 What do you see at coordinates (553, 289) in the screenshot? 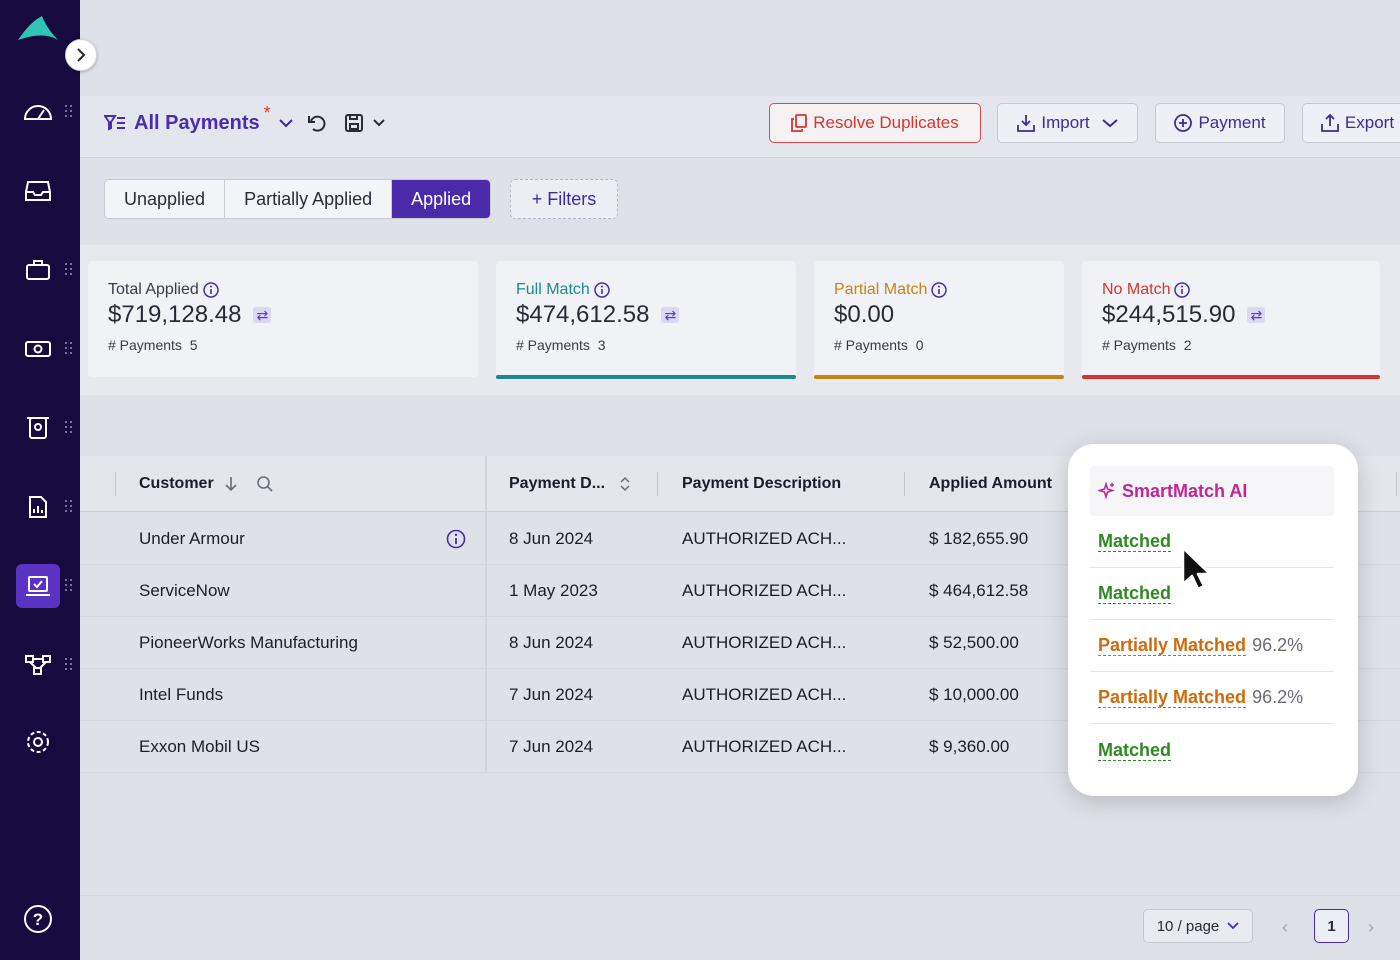
I see `card-label-text: Full Match` at bounding box center [553, 289].